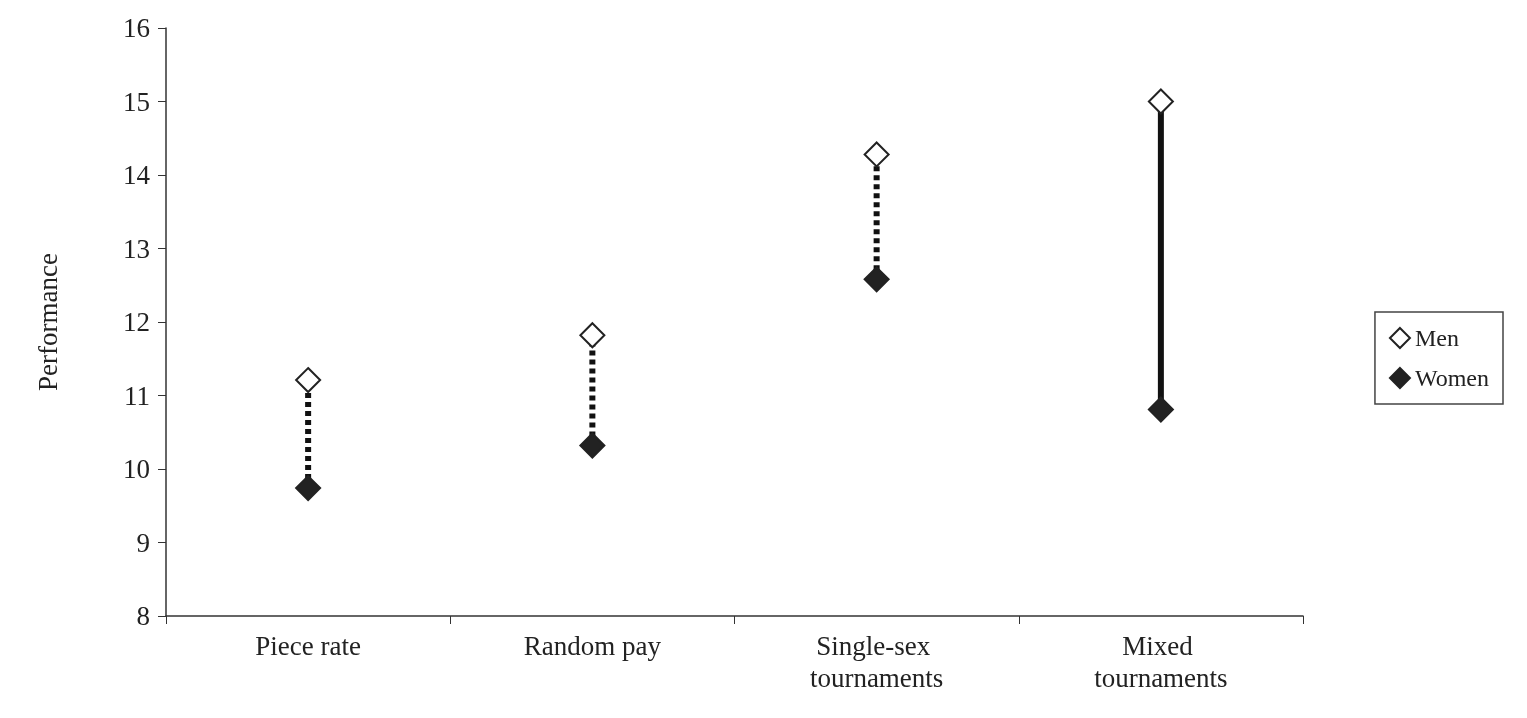 This screenshot has width=1527, height=718. Describe the element at coordinates (136, 469) in the screenshot. I see `y-tick-label: 10` at that location.